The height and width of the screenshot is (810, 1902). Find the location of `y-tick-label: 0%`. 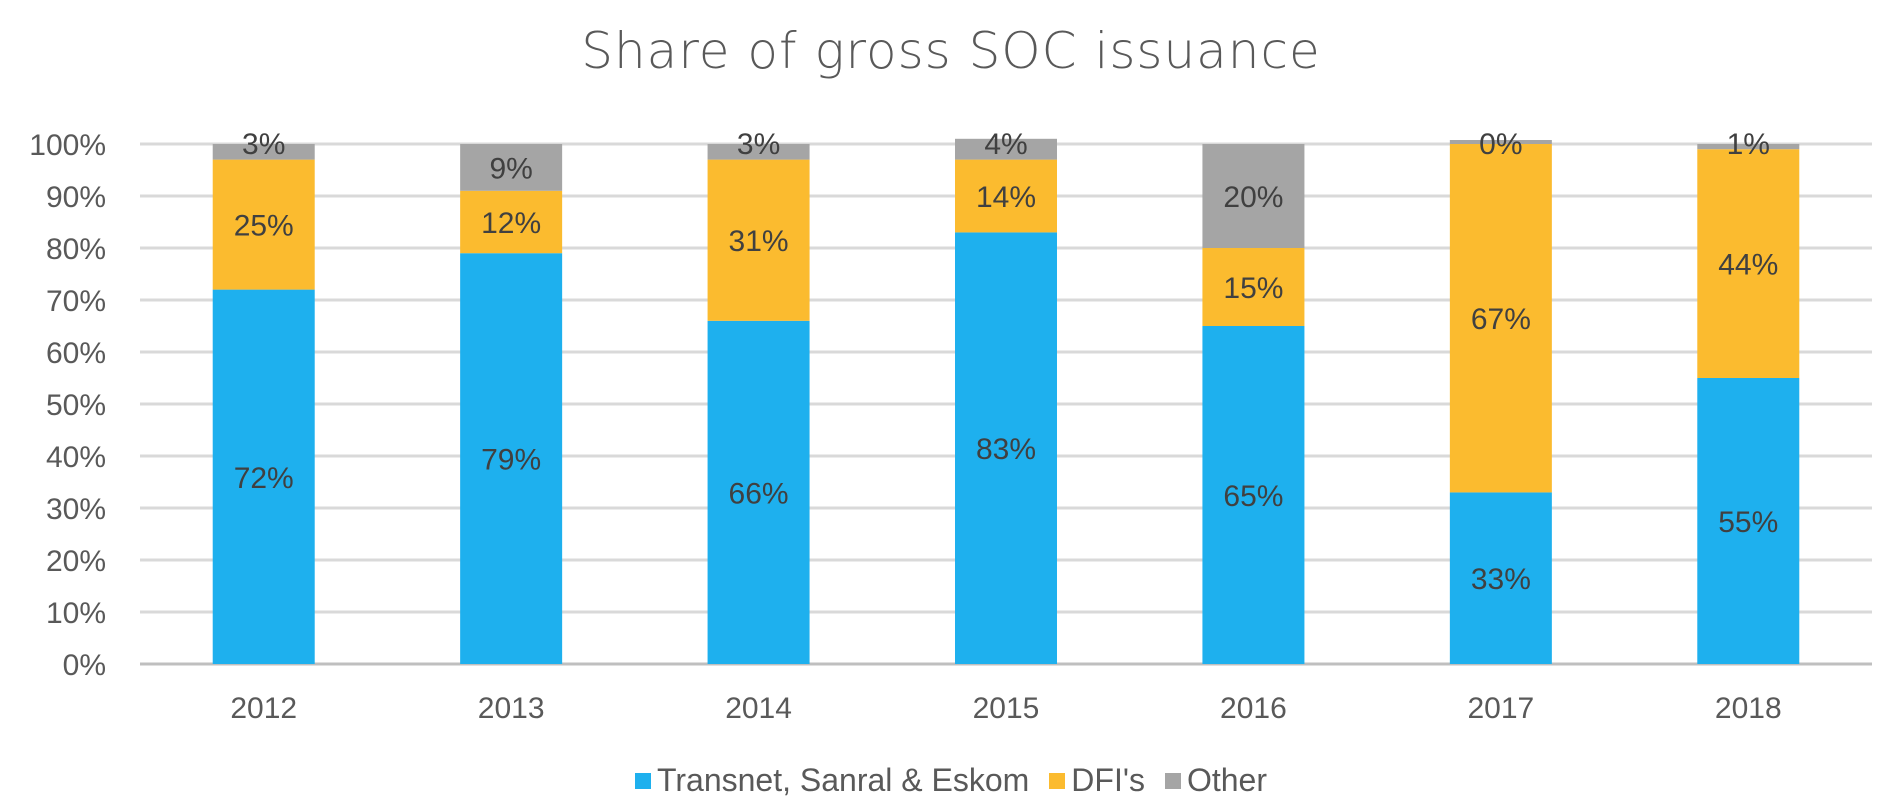

y-tick-label: 0% is located at coordinates (84, 665).